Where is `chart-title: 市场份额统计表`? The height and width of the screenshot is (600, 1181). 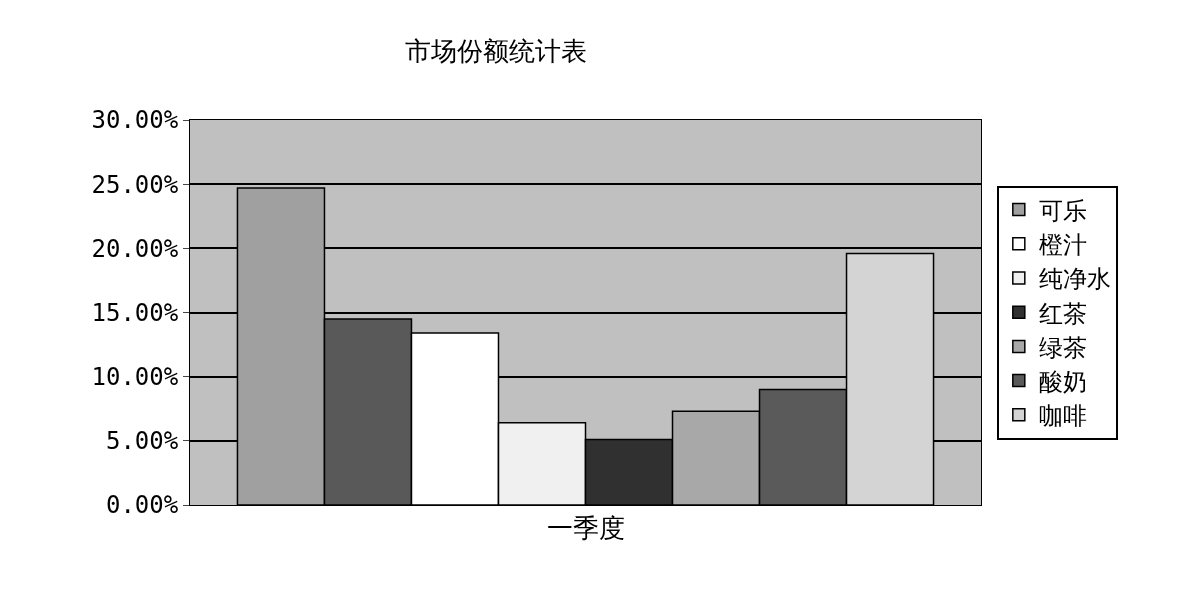 chart-title: 市场份额统计表 is located at coordinates (496, 51).